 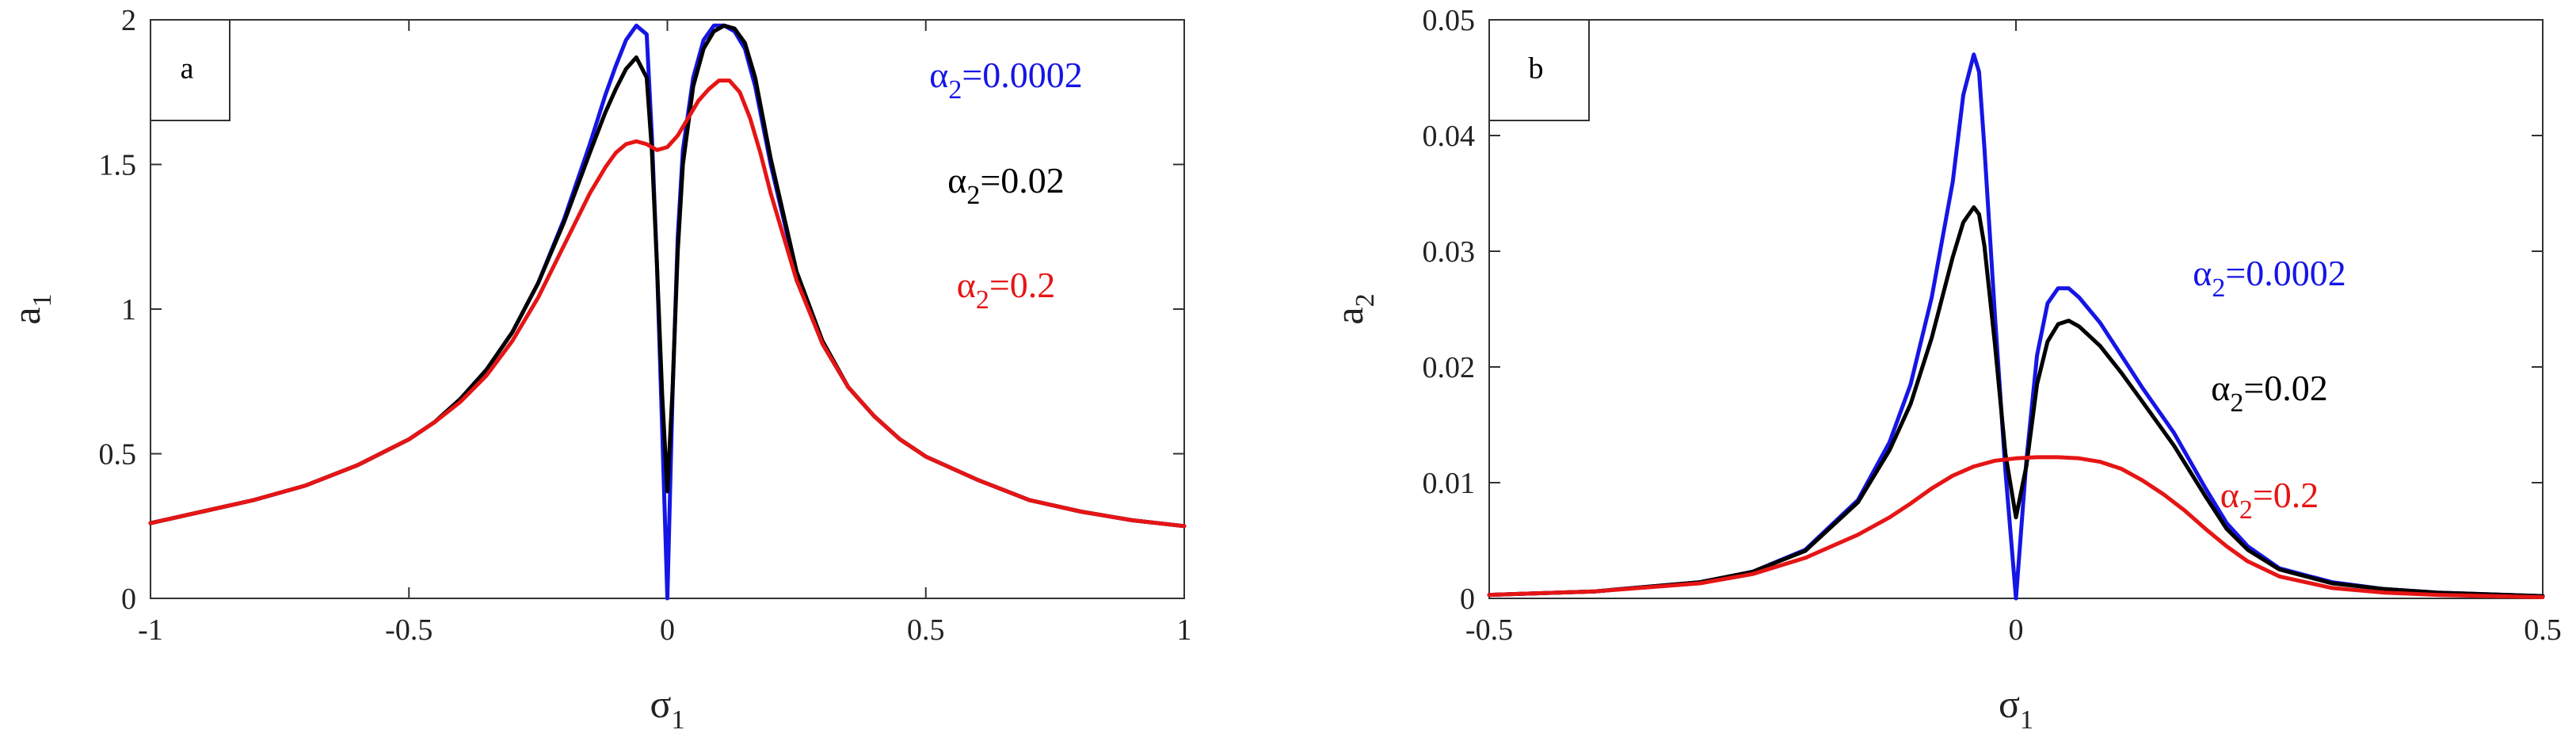 I want to click on y-axis-label: a1, so click(x=31, y=308).